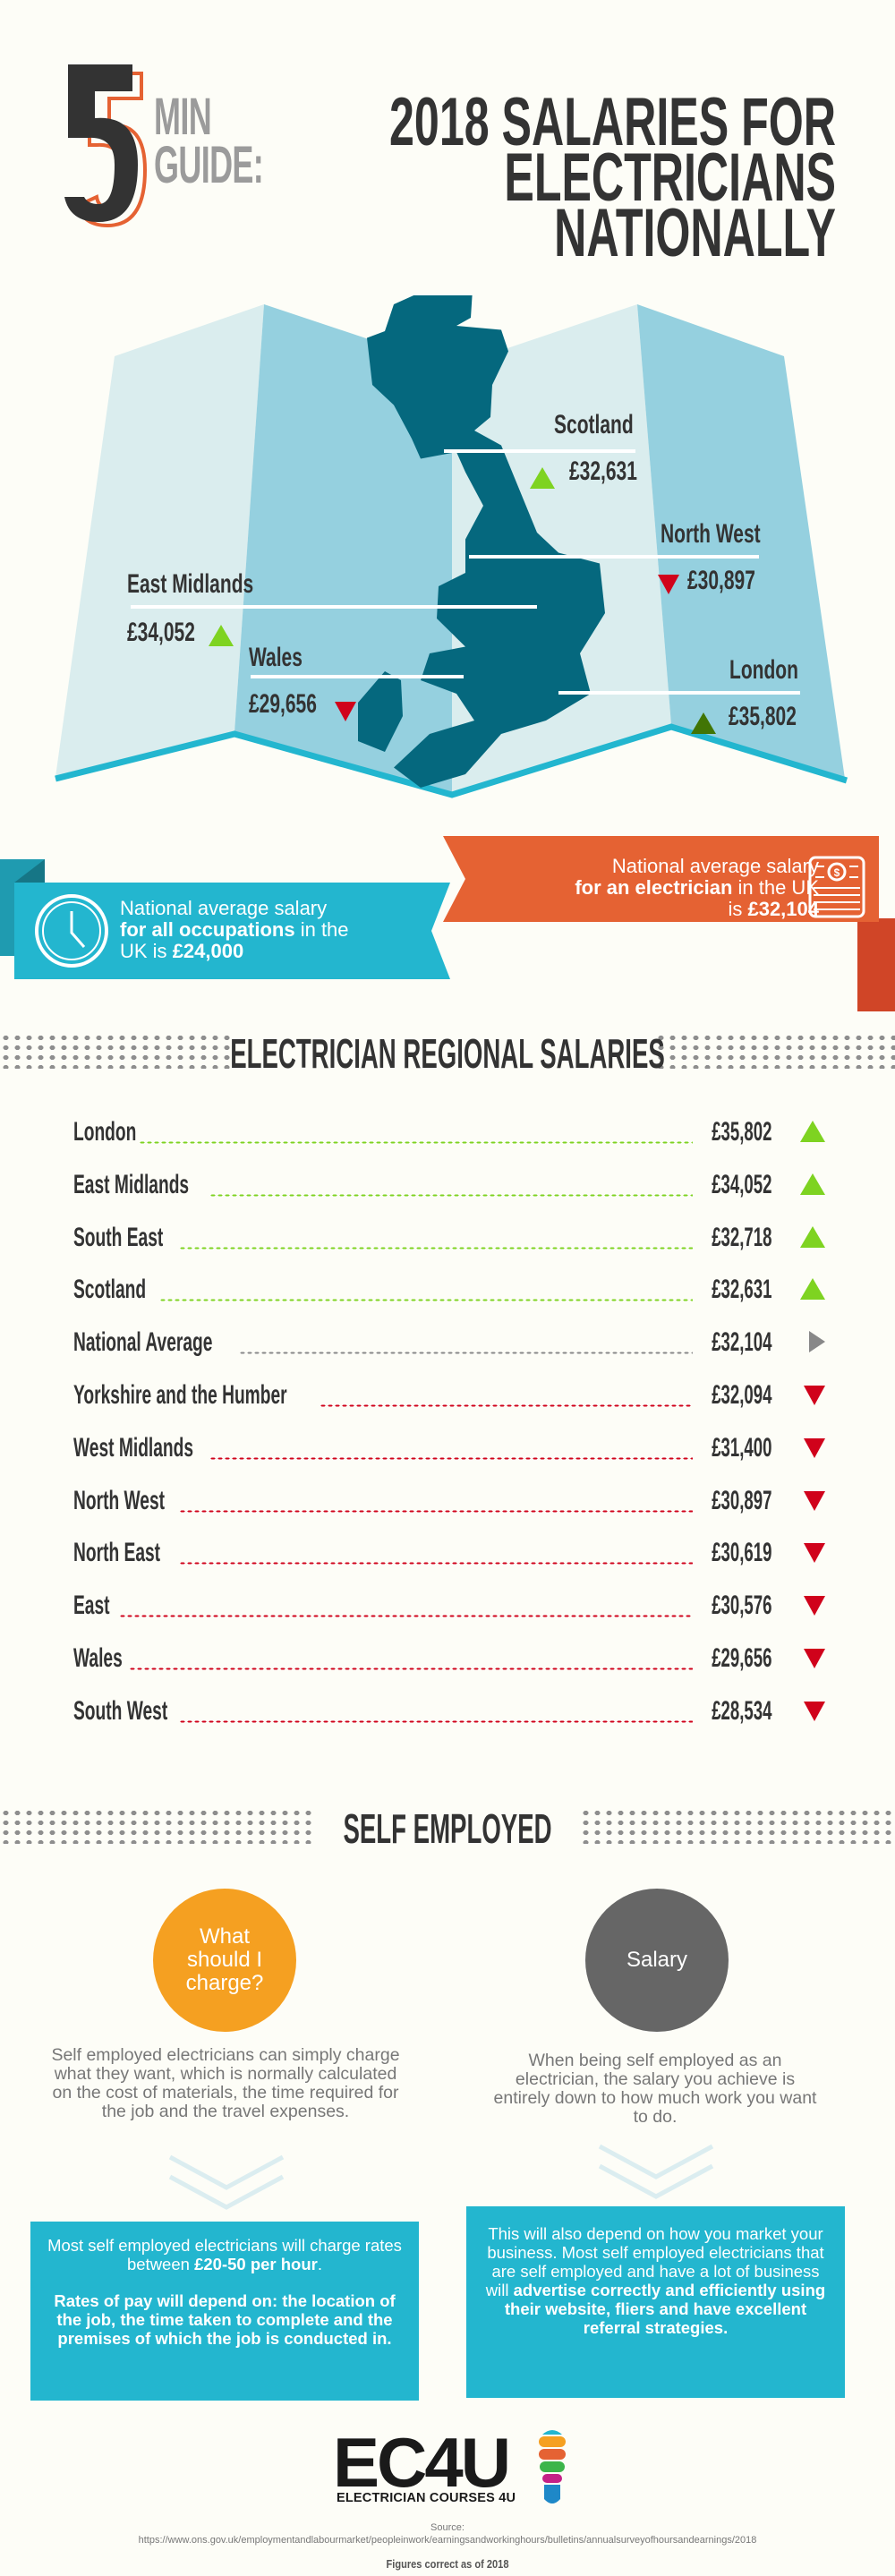 Image resolution: width=895 pixels, height=2576 pixels. What do you see at coordinates (449, 1712) in the screenshot?
I see `table-row: South West £28,534` at bounding box center [449, 1712].